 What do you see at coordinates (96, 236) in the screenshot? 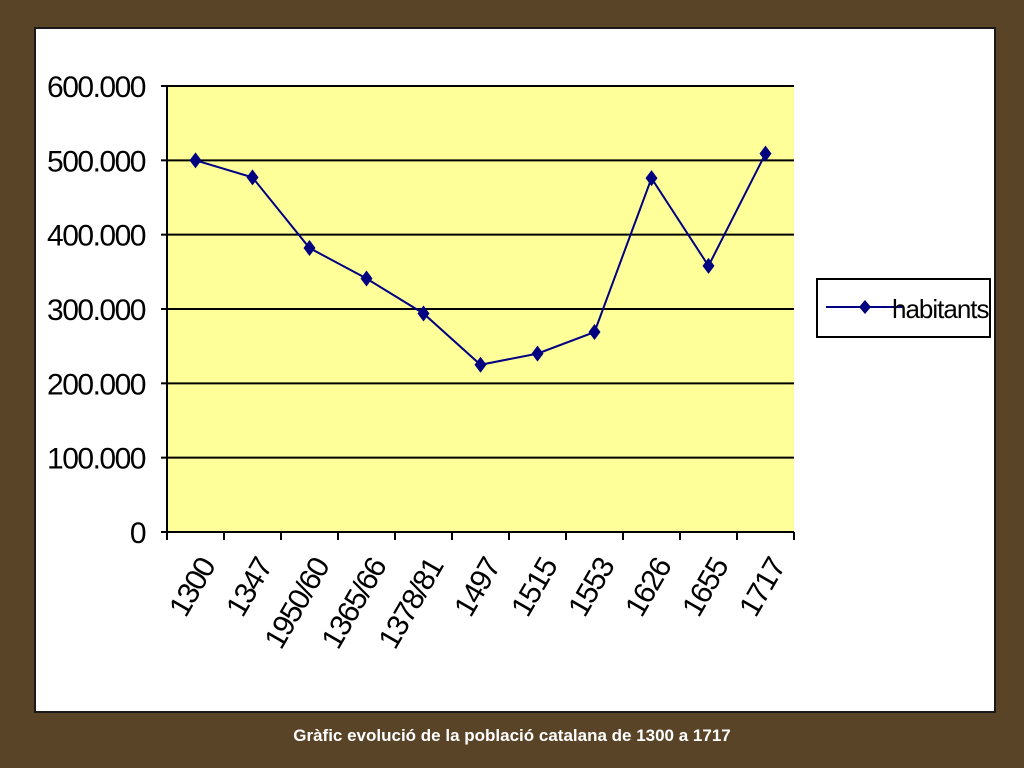
I see `y-tick-label: 400.000` at bounding box center [96, 236].